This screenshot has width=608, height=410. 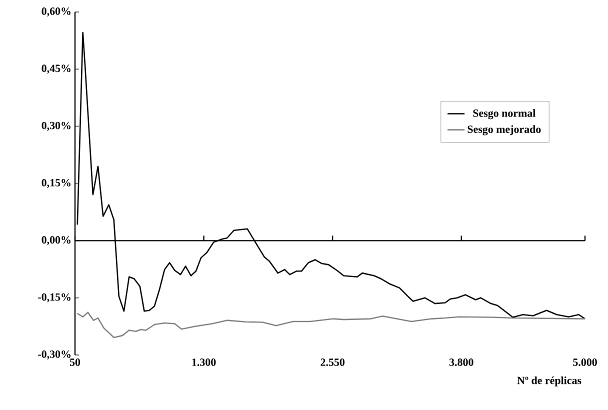 I want to click on legend-label: Sesgo normal, so click(x=504, y=114).